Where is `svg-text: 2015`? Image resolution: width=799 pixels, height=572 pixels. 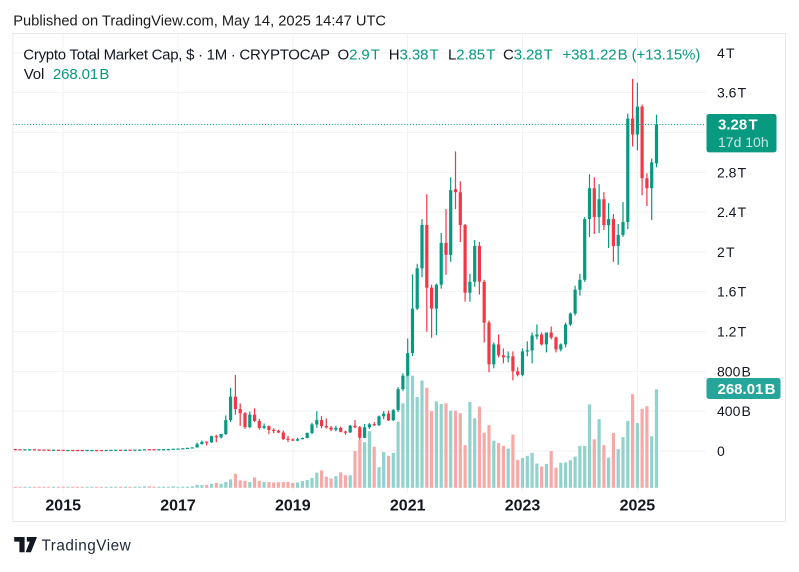
svg-text: 2015 is located at coordinates (63, 506).